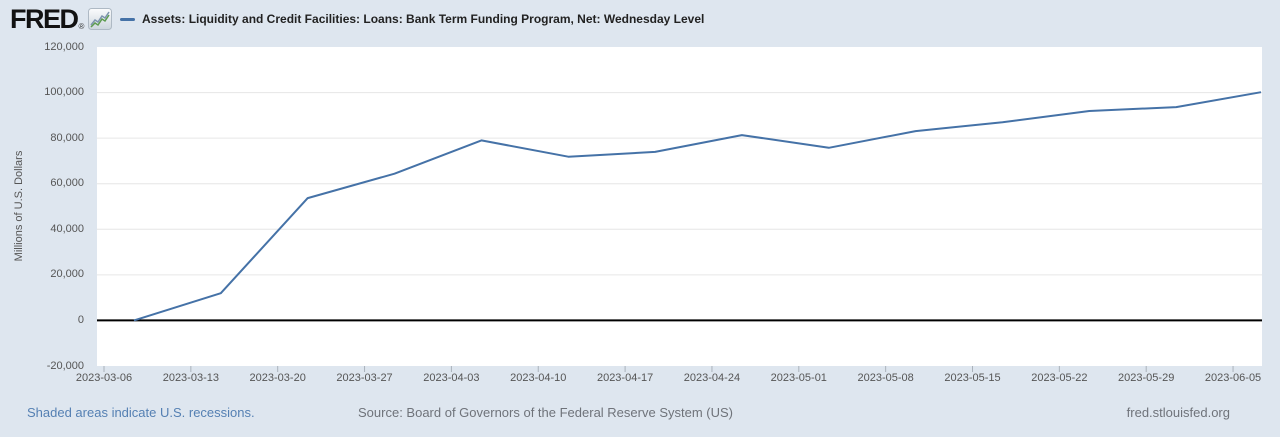 The image size is (1280, 437). What do you see at coordinates (451, 378) in the screenshot?
I see `x-tick-label: 2023-04-03` at bounding box center [451, 378].